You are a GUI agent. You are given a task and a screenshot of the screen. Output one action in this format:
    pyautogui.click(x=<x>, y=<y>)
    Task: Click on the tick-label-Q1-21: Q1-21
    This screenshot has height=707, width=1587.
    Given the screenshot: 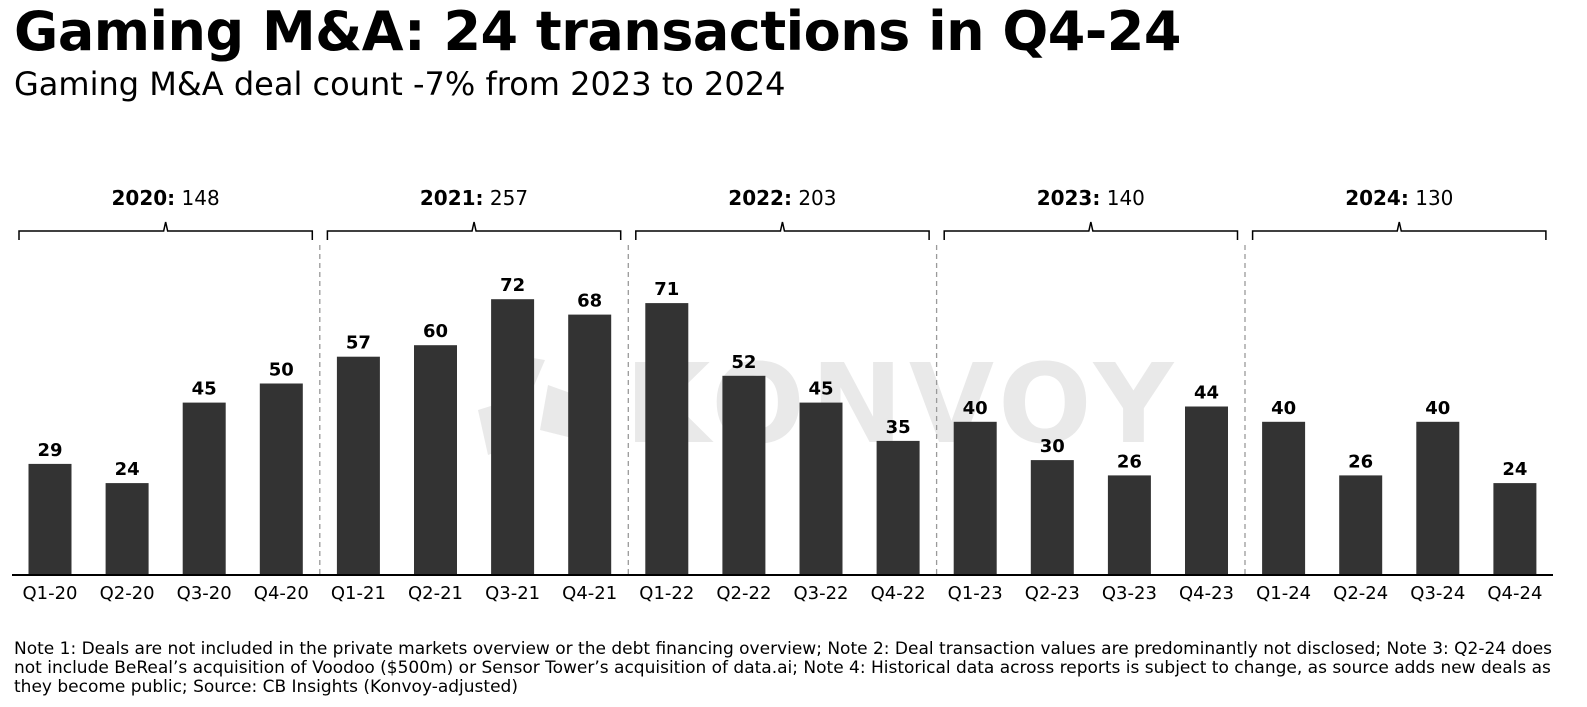 What is the action you would take?
    pyautogui.click(x=358, y=593)
    